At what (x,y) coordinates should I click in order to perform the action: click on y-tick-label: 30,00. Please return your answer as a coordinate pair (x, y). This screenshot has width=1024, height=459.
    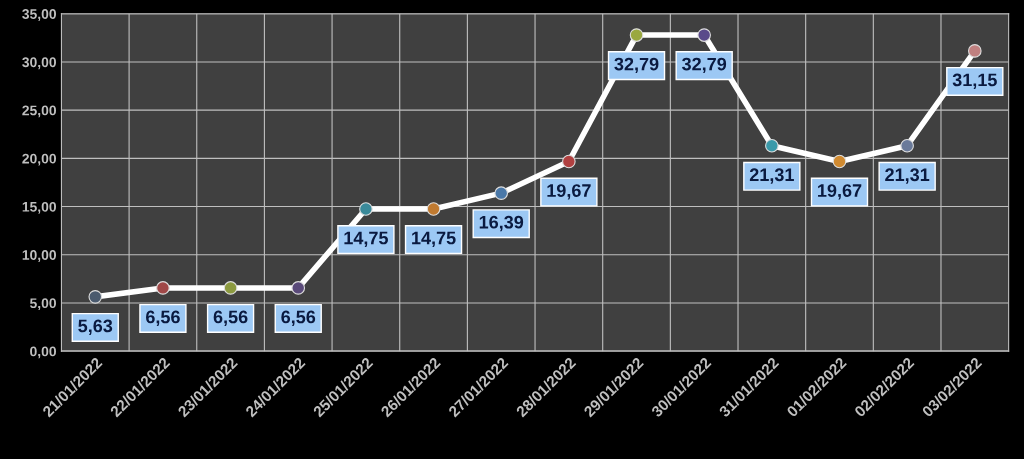
    Looking at the image, I should click on (39, 63).